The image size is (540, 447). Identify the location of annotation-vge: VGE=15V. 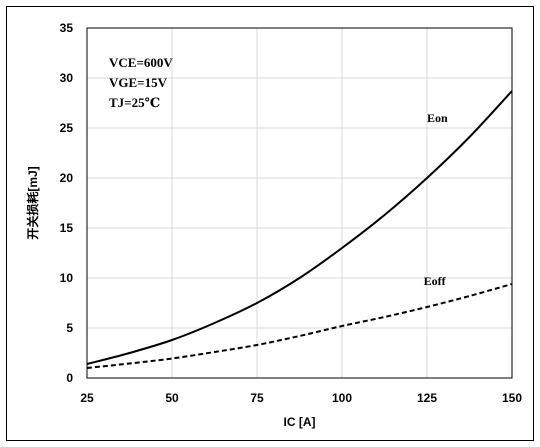
(138, 82).